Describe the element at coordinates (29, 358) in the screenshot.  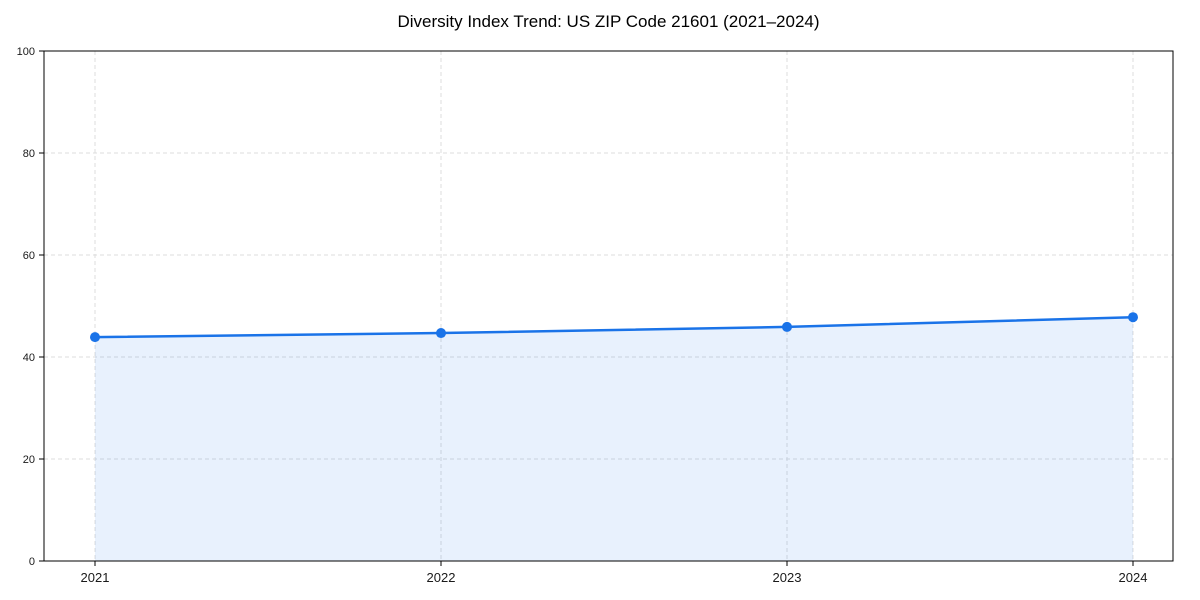
I see `y-tick-label: 40` at that location.